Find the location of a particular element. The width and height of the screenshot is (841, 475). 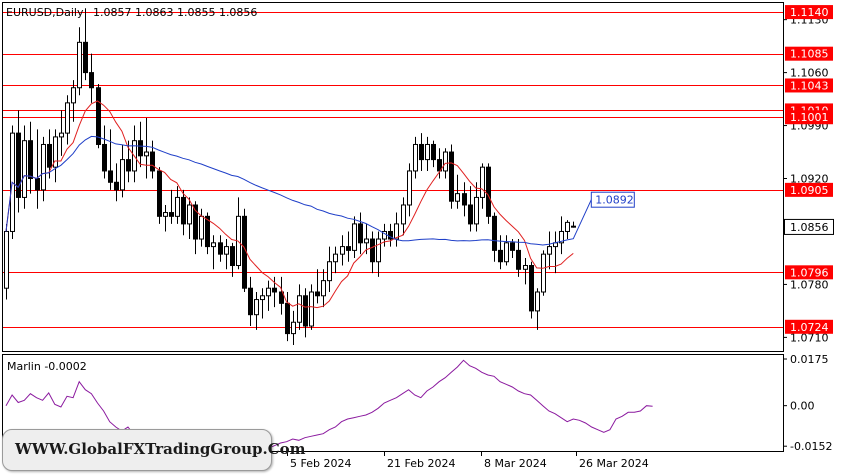

level-price-label: 1.1001 is located at coordinates (809, 117).